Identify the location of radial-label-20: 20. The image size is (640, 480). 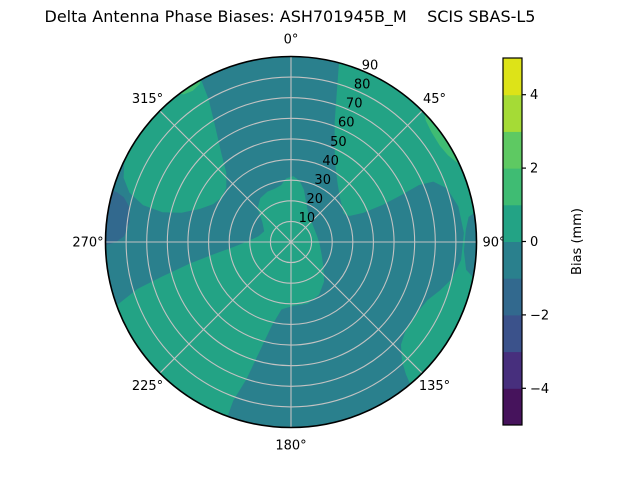
(315, 199).